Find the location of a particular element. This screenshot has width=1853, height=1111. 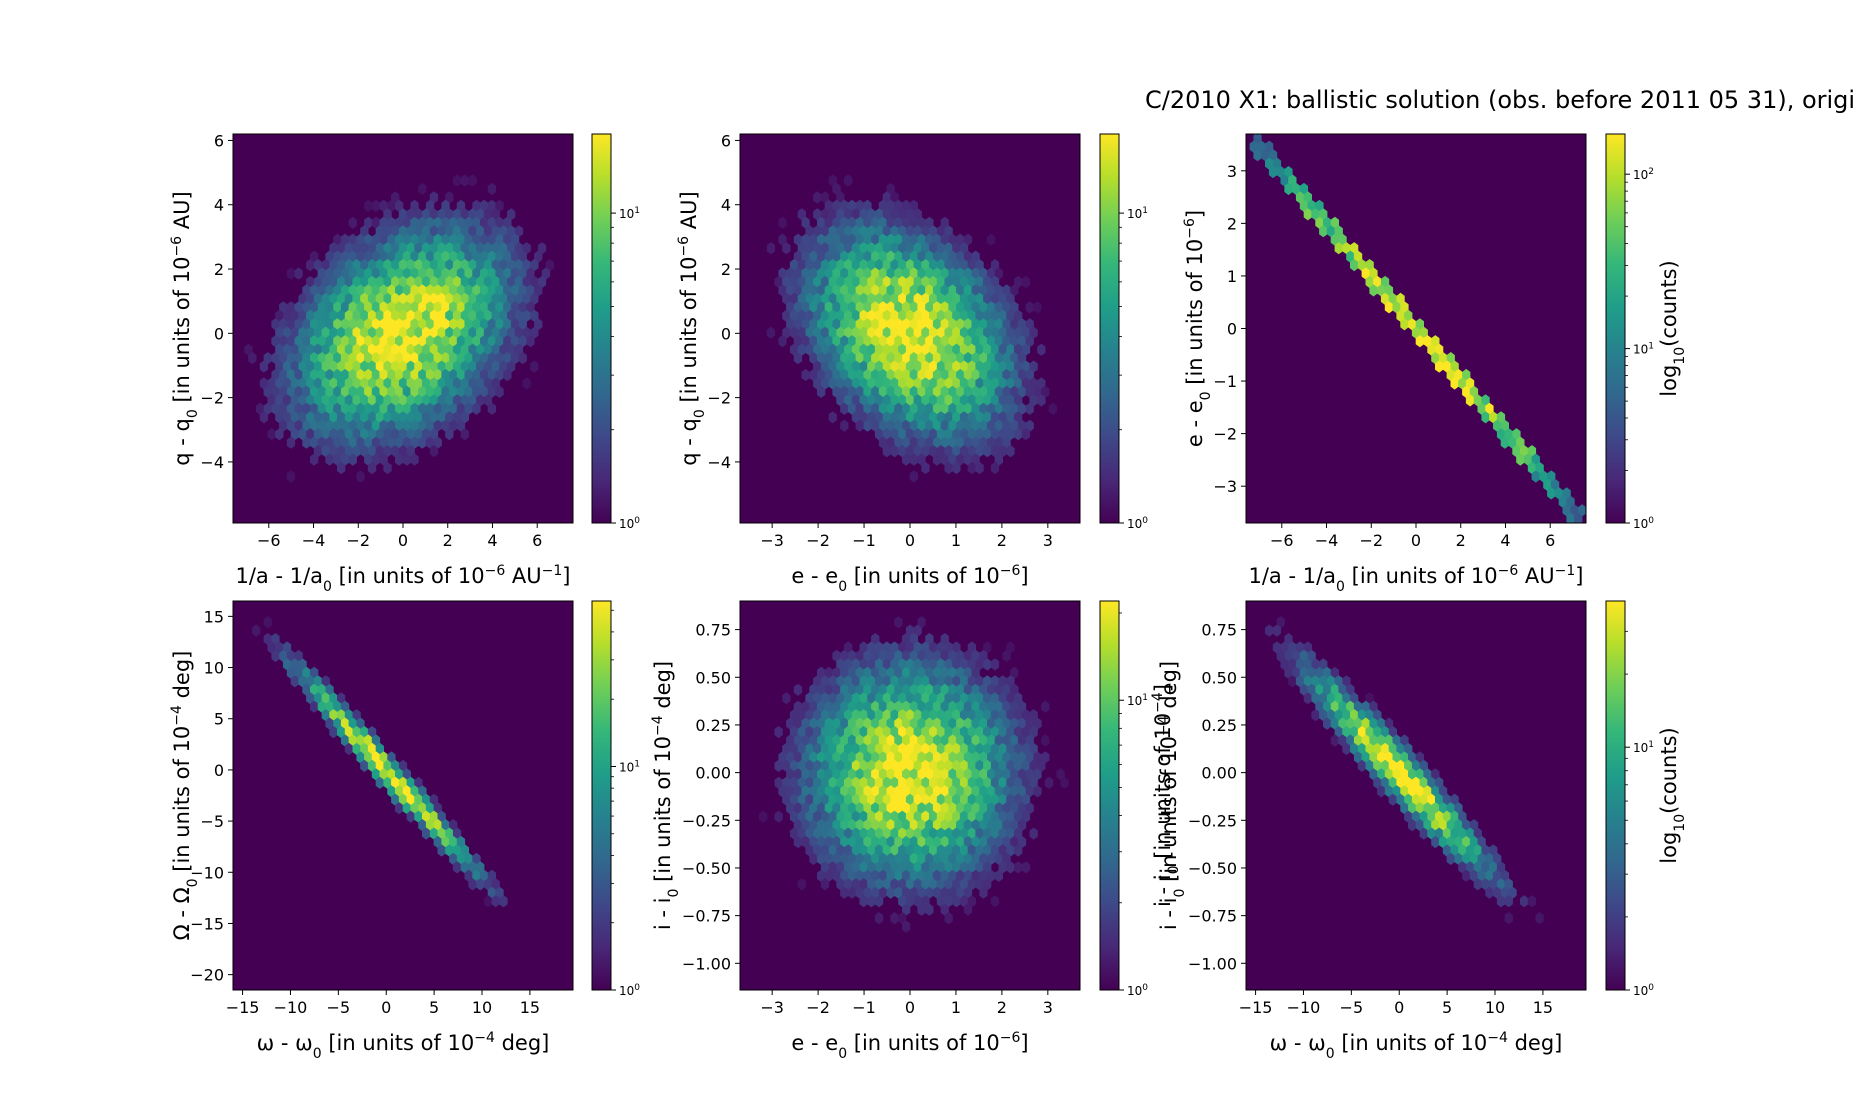

x-tick-label: 1 is located at coordinates (956, 540).